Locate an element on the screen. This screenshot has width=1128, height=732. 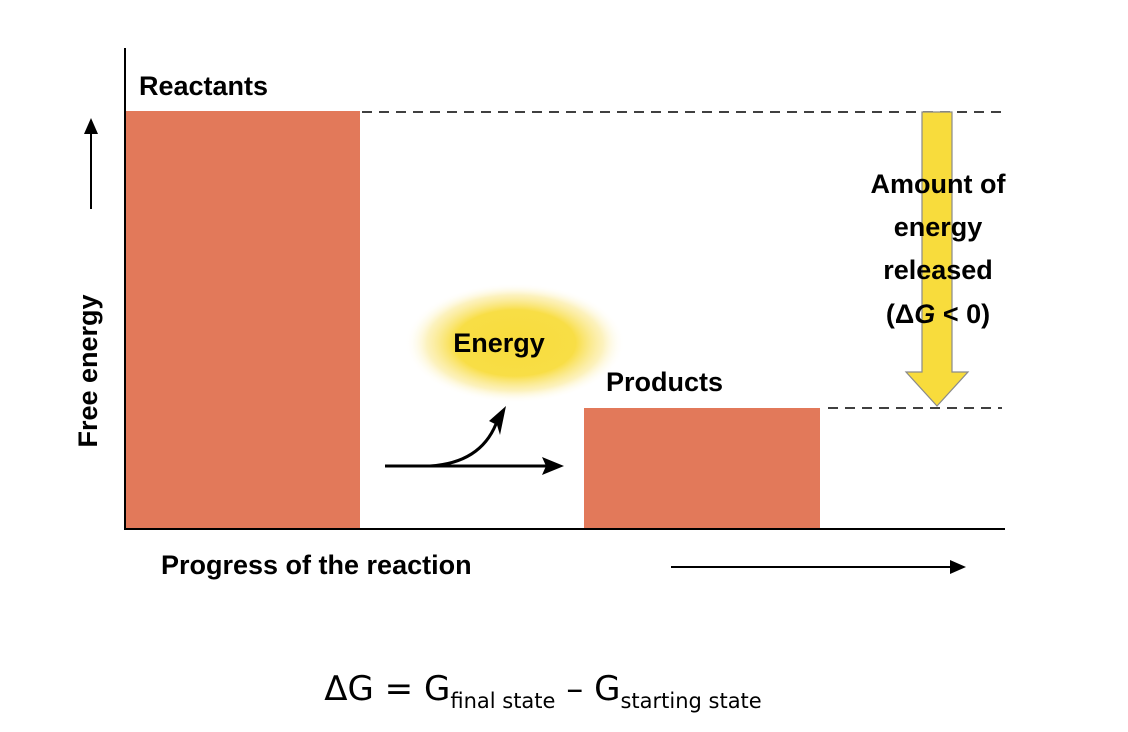
reactants-label: Reactants is located at coordinates (203, 86).